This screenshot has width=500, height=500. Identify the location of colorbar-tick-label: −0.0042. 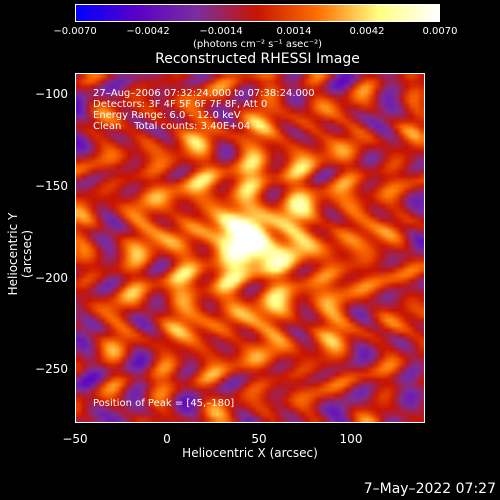
(148, 31).